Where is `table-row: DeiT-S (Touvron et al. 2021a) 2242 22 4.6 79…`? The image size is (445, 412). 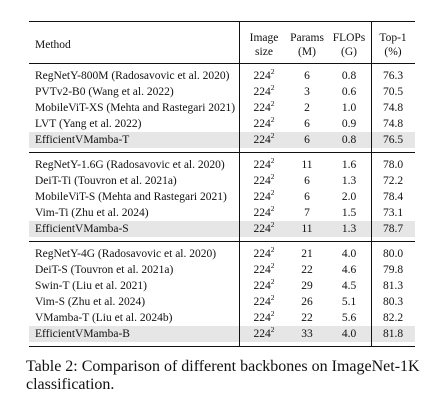 table-row: DeiT-S (Touvron et al. 2021a) 2242 22 4.6 79… is located at coordinates (222, 269).